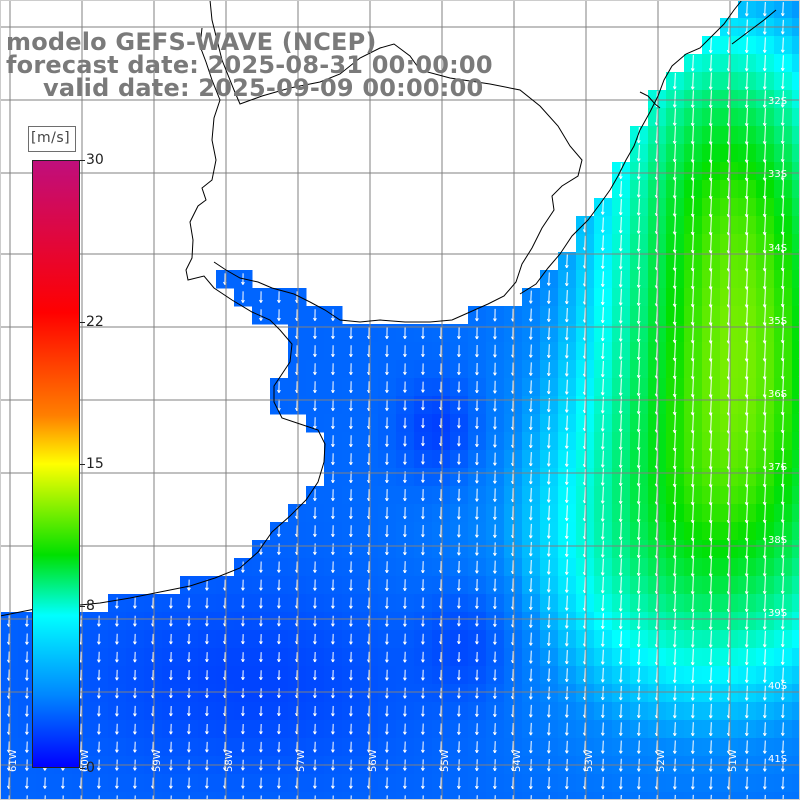  Describe the element at coordinates (661, 760) in the screenshot. I see `longitude-label: 52W` at that location.